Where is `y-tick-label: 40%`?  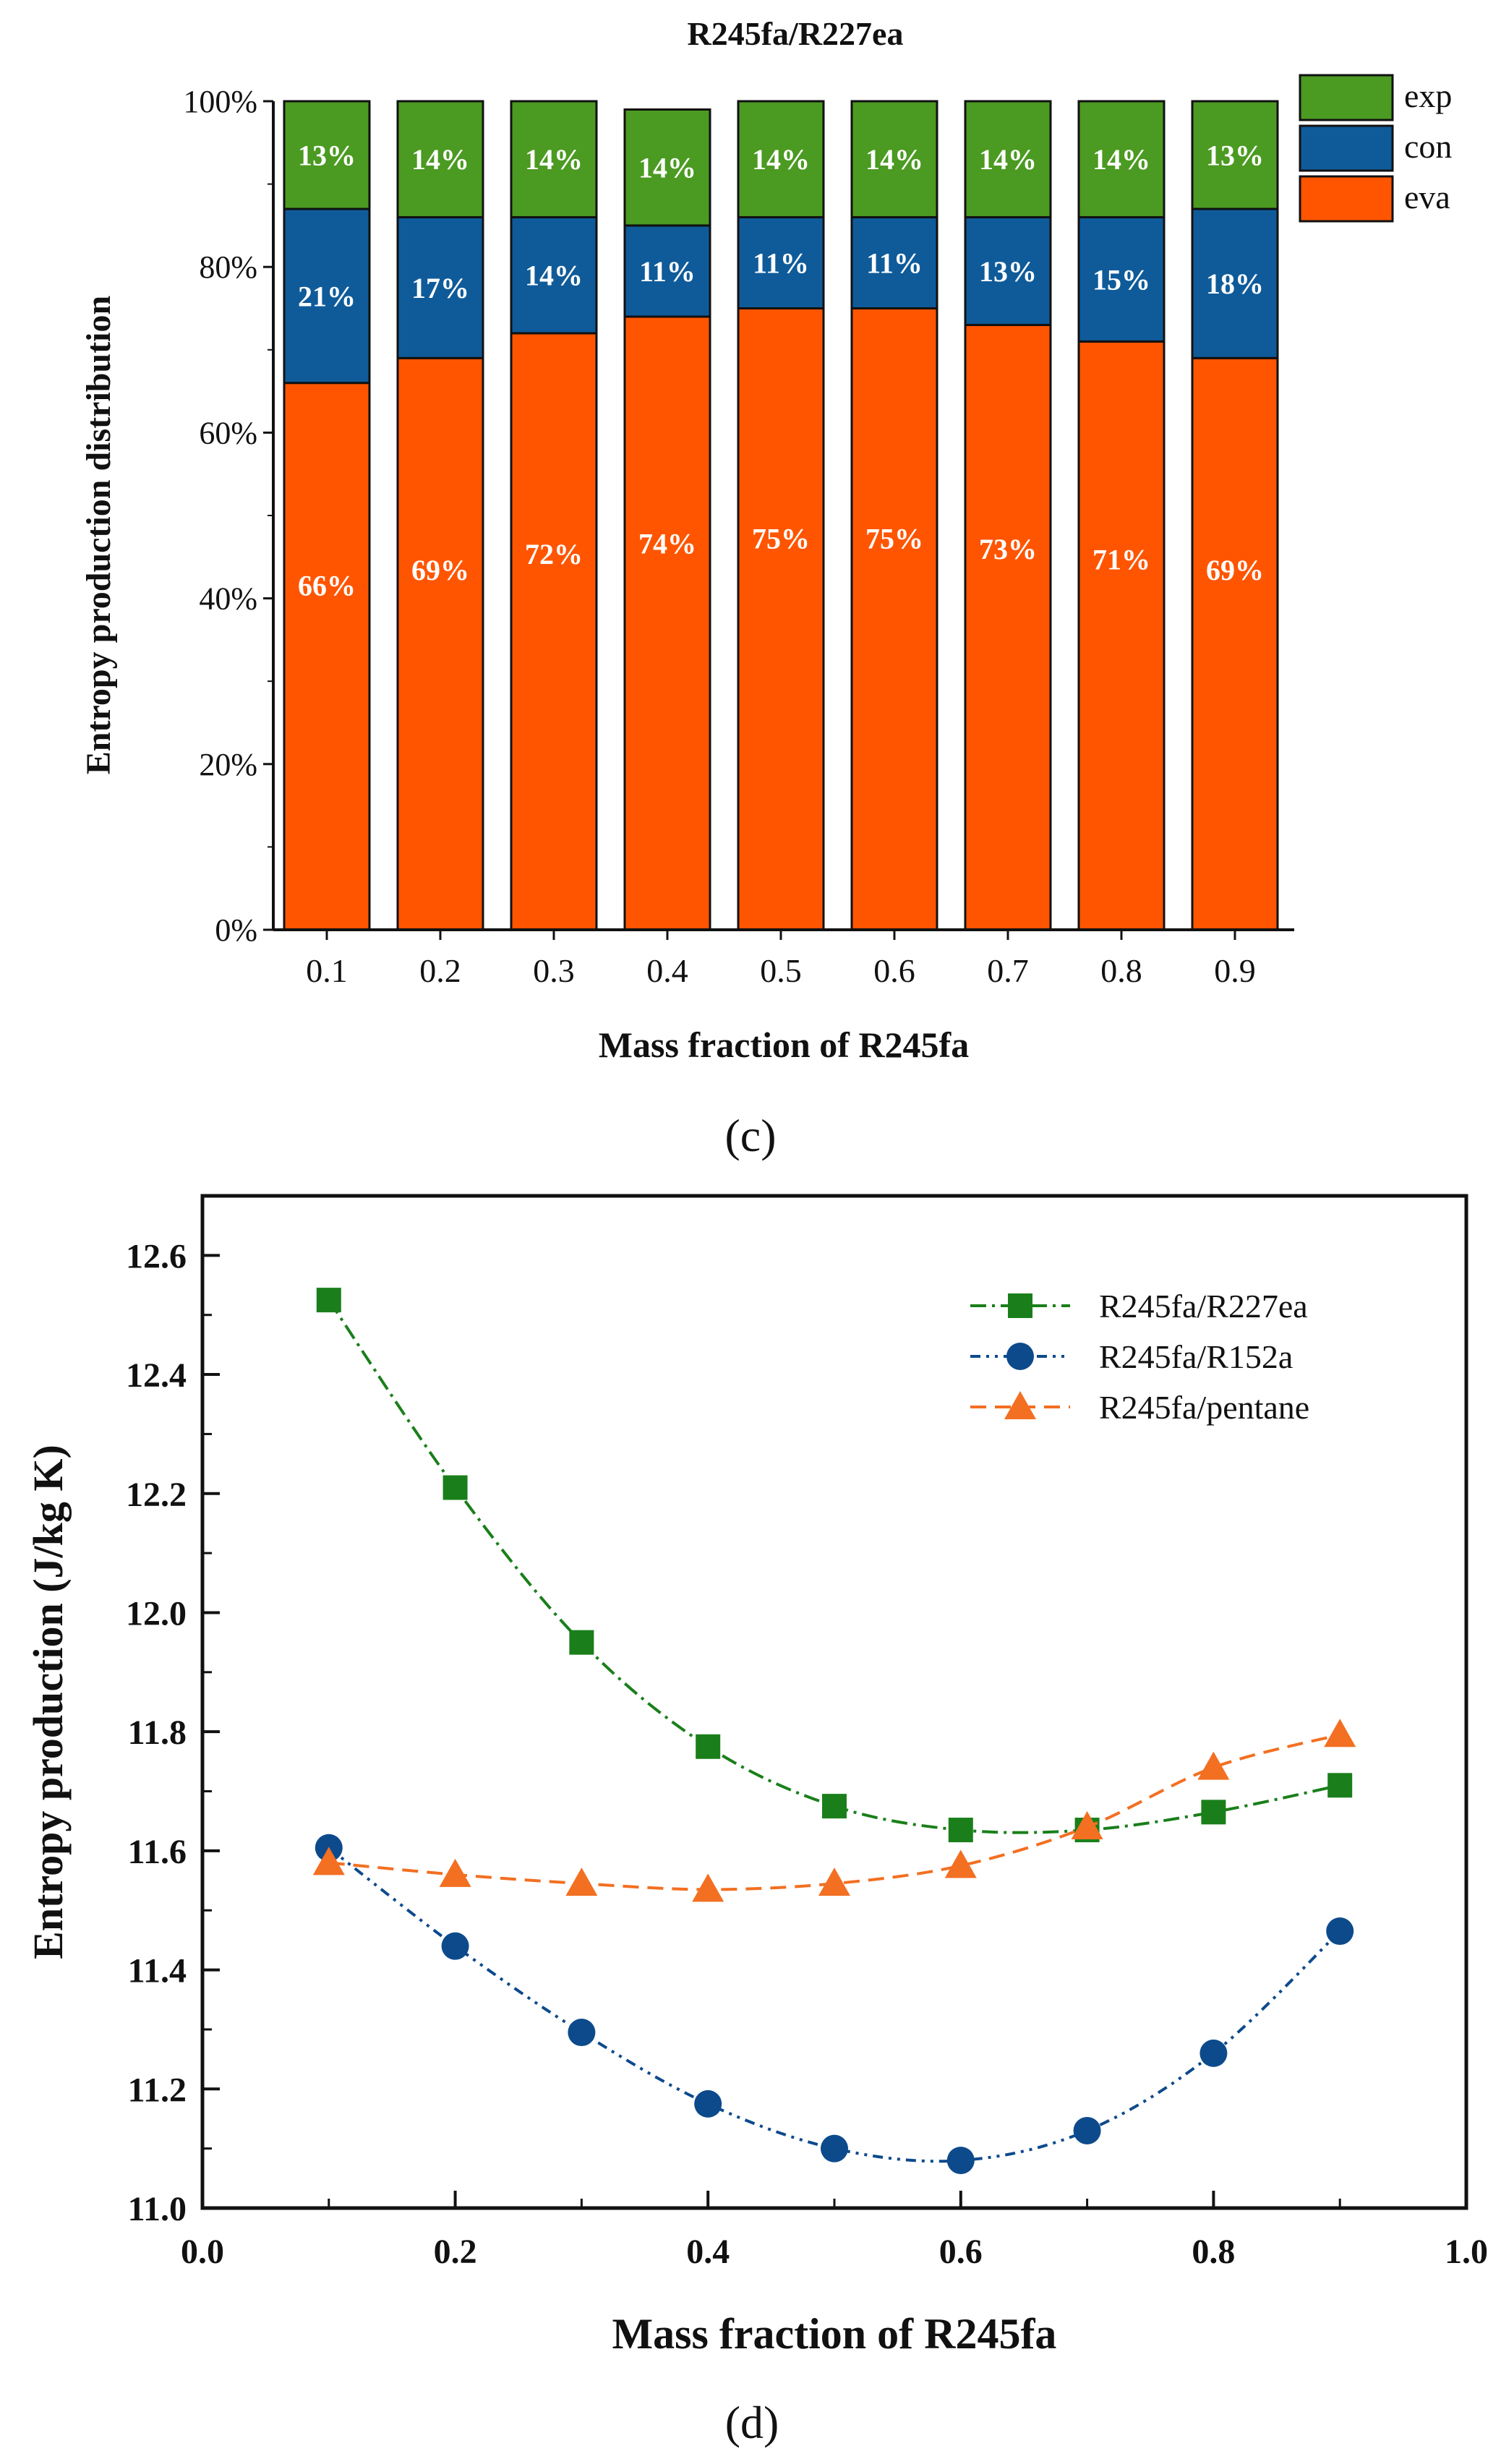 y-tick-label: 40% is located at coordinates (228, 599).